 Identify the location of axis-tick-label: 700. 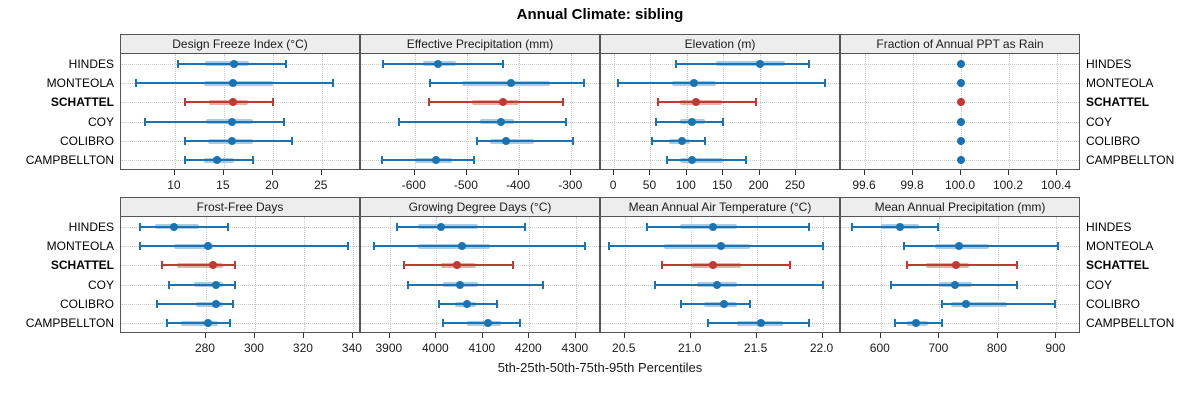
(938, 348).